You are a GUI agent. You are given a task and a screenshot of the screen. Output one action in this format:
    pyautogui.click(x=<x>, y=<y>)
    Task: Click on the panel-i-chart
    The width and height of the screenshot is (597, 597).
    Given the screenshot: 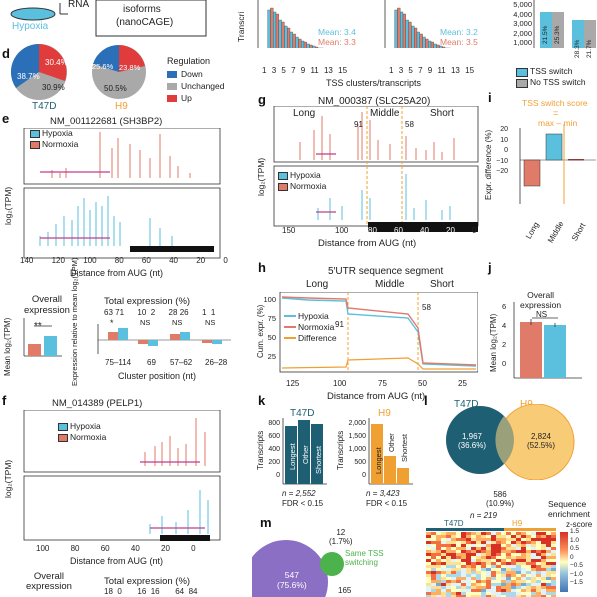 What is the action you would take?
    pyautogui.click(x=557, y=164)
    